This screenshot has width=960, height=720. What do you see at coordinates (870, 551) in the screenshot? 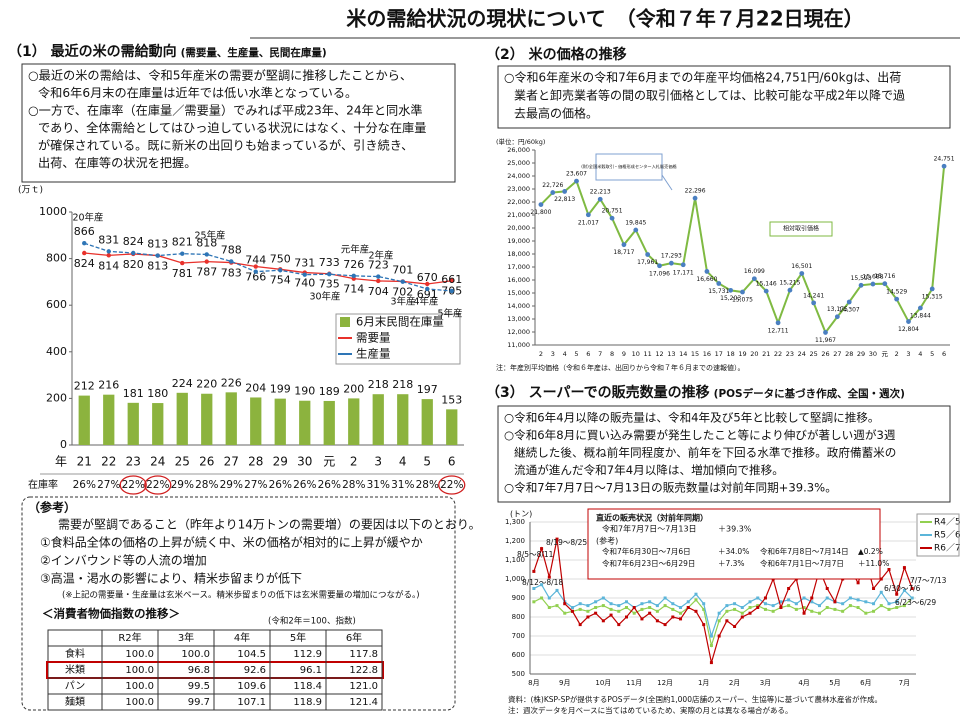
I see `inset-text: ▲0.2%` at bounding box center [870, 551].